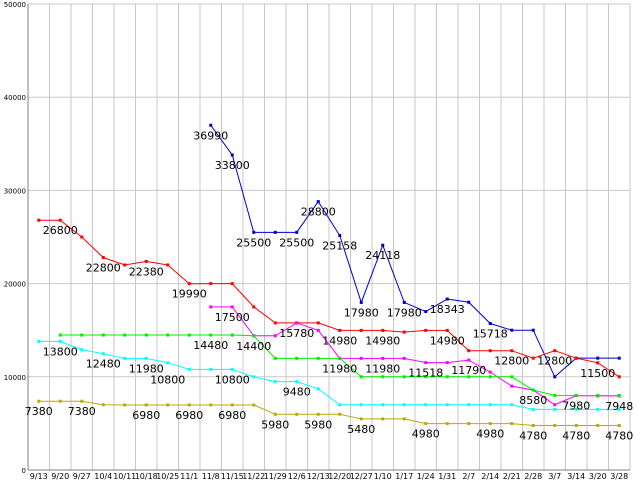 This screenshot has height=480, width=640. I want to click on y-axis-ticks: 0 10000 20000 30000 40000 50000, so click(15, 238).